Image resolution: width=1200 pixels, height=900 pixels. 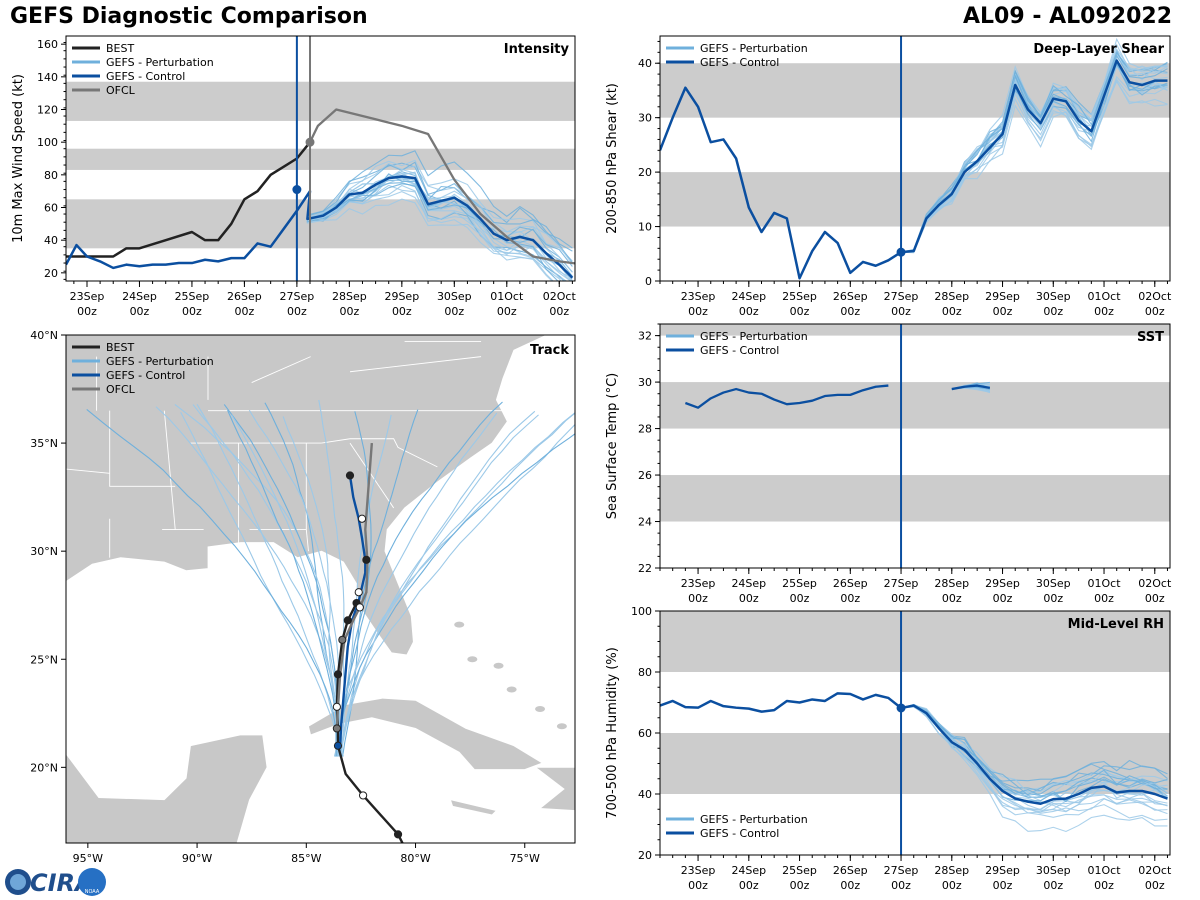 What do you see at coordinates (47, 44) in the screenshot?
I see `y-tick-label: 160` at bounding box center [47, 44].